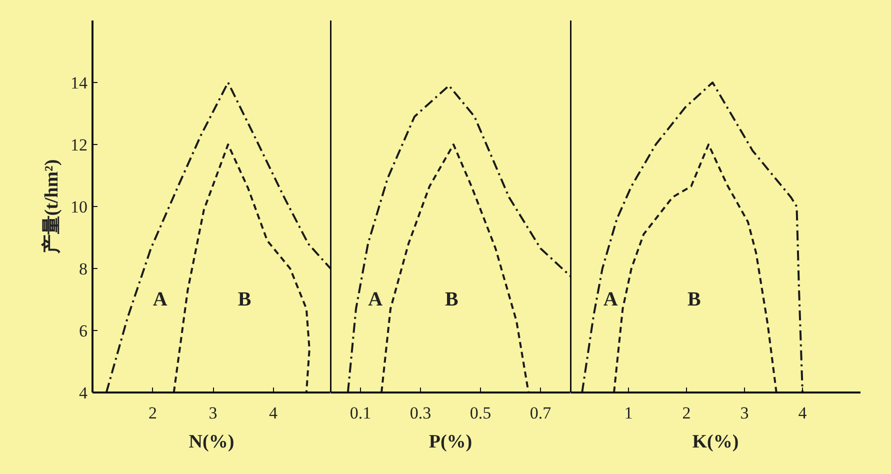 This screenshot has height=474, width=891. Describe the element at coordinates (79, 207) in the screenshot. I see `y-tick-label: 10` at that location.